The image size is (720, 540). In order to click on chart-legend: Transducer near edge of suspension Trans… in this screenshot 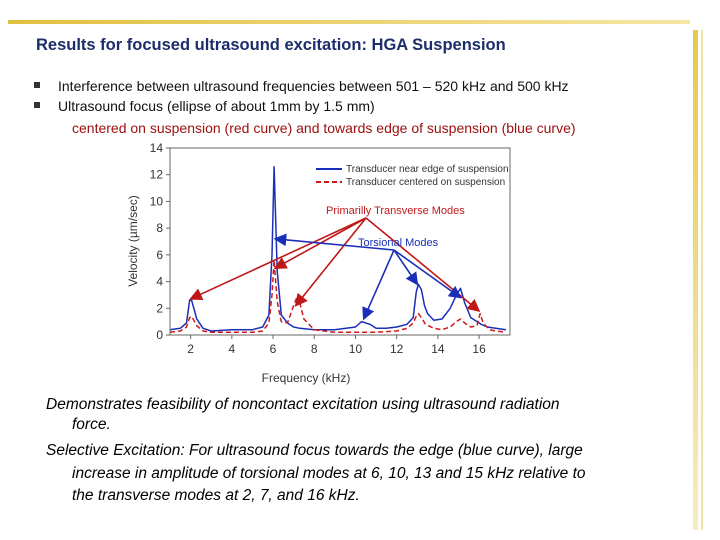, I will do `click(412, 176)`.